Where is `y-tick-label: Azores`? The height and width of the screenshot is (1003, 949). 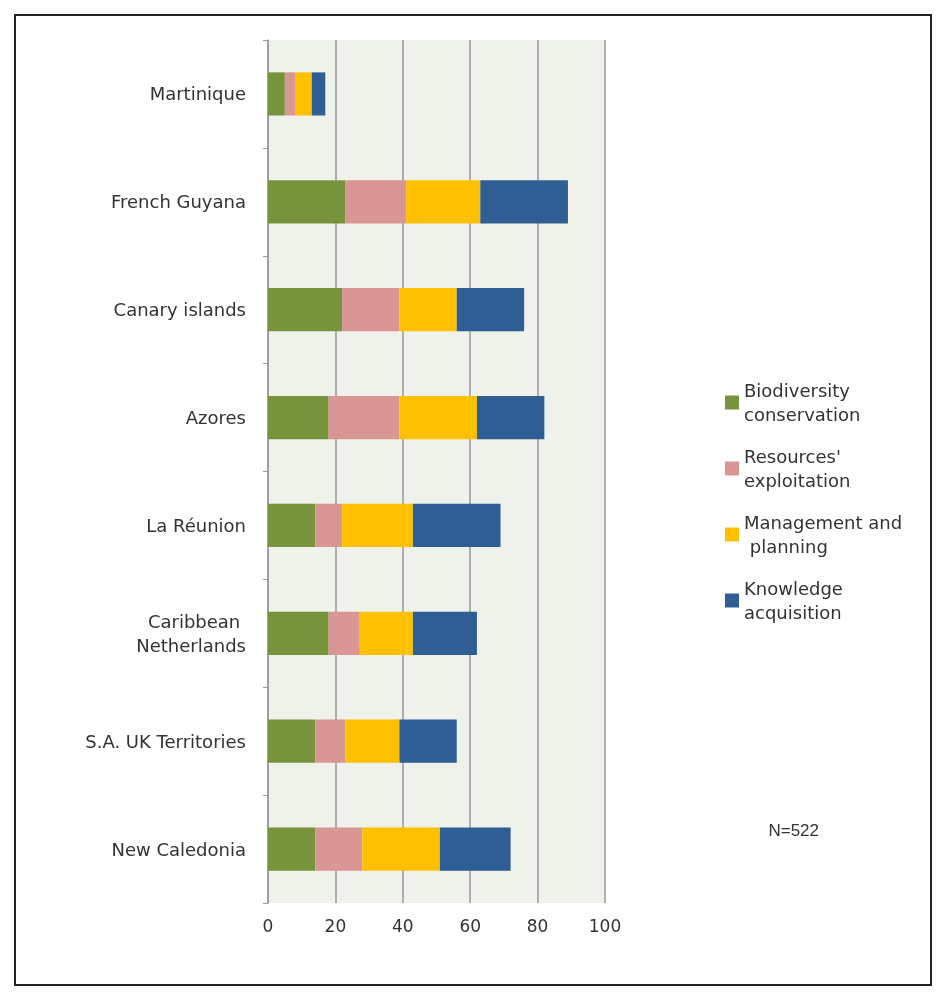
y-tick-label: Azores is located at coordinates (215, 418).